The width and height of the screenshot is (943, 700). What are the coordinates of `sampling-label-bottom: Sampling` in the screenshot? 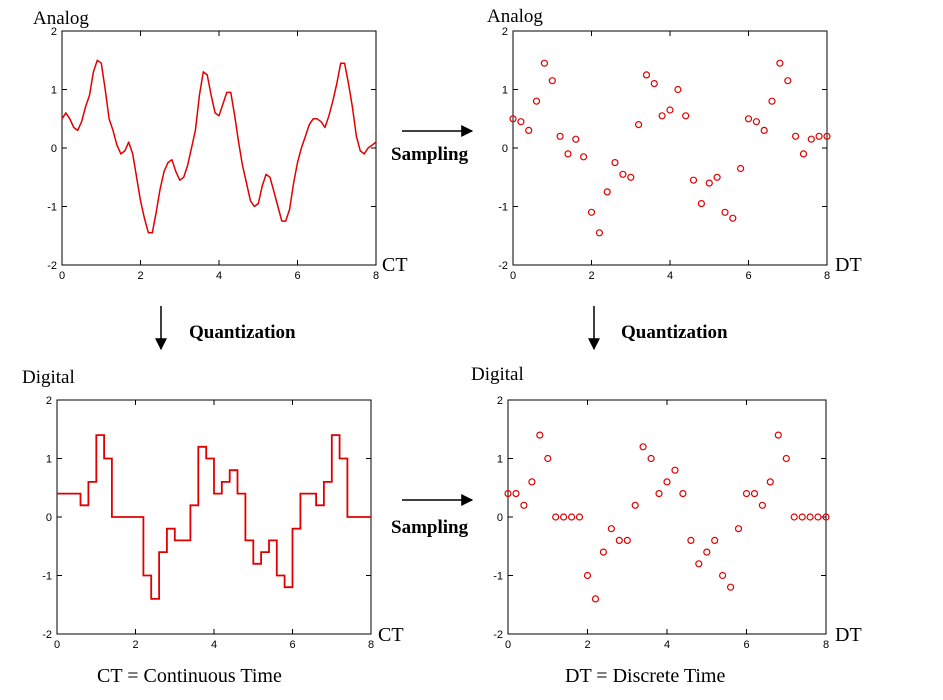 It's located at (430, 527).